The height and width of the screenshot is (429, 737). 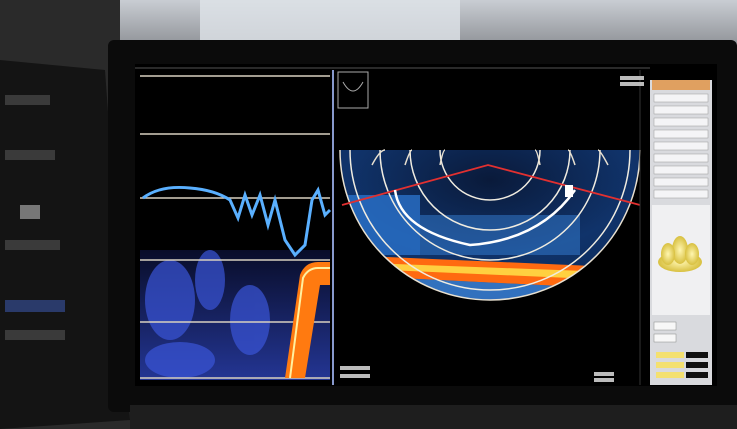 I want to click on desk, so click(x=433, y=417).